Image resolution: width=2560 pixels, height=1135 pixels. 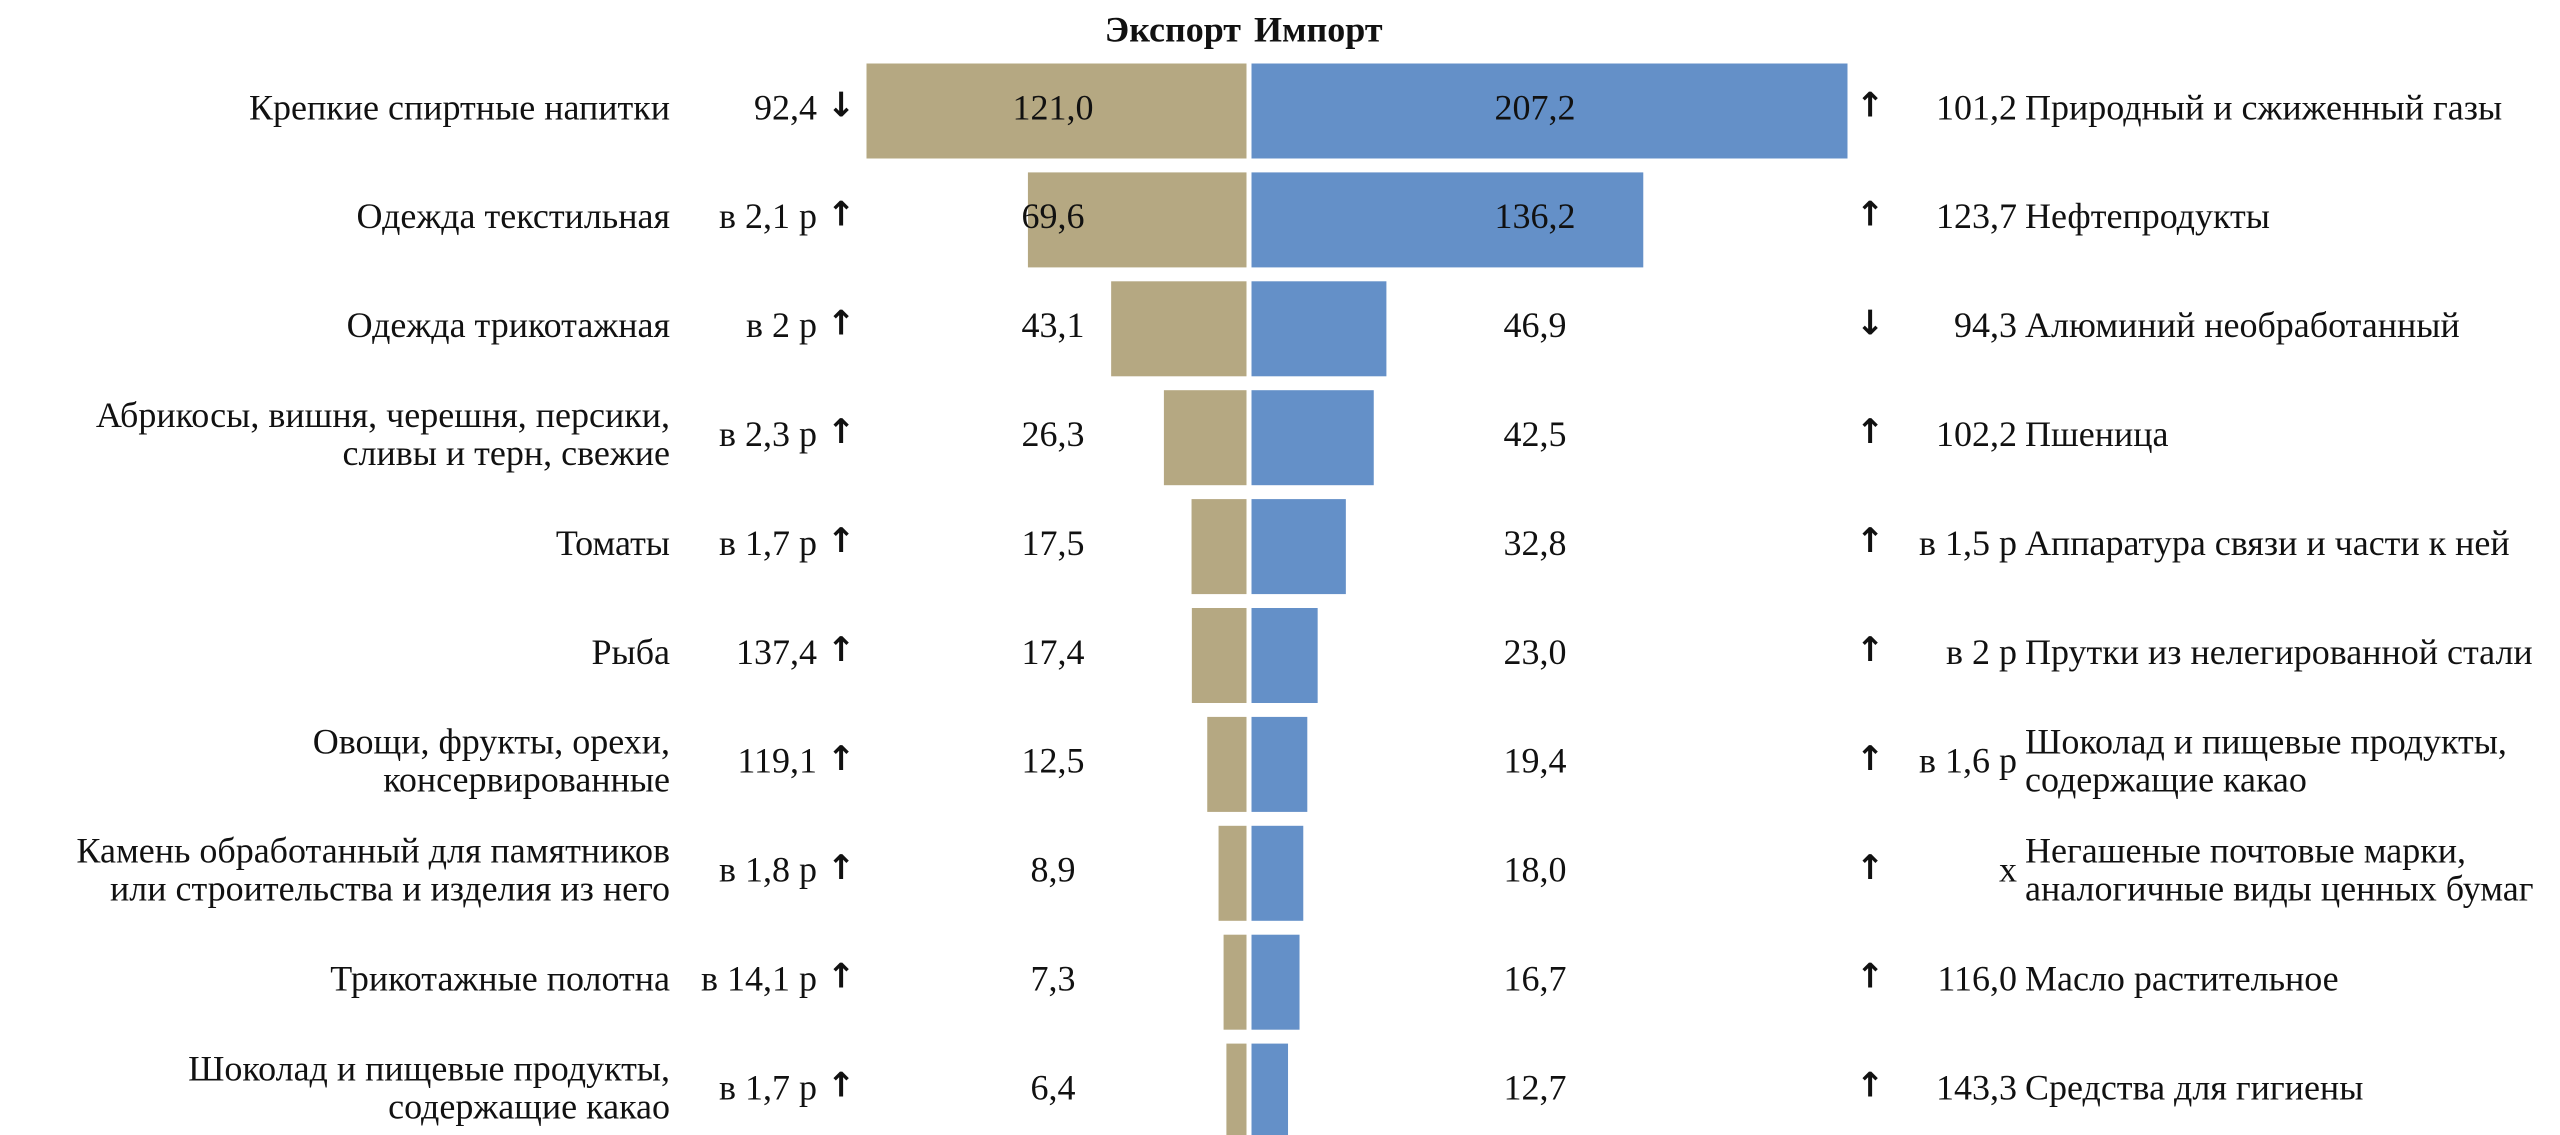 What do you see at coordinates (2267, 543) in the screenshot?
I see `category-label: Аппаратура связи и части к ней` at bounding box center [2267, 543].